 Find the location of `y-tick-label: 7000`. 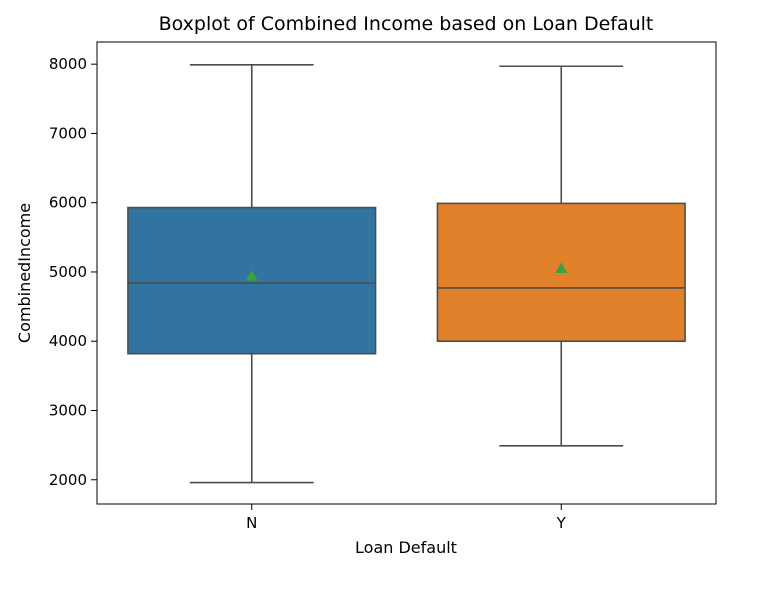

y-tick-label: 7000 is located at coordinates (68, 133).